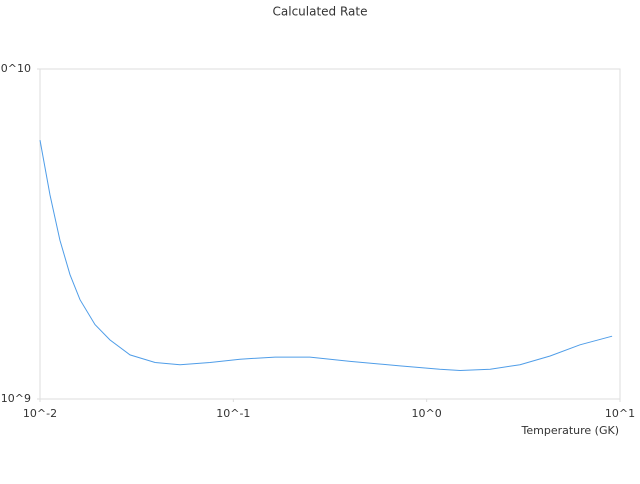  Describe the element at coordinates (320, 12) in the screenshot. I see `chart-title: Calculated Rate` at that location.